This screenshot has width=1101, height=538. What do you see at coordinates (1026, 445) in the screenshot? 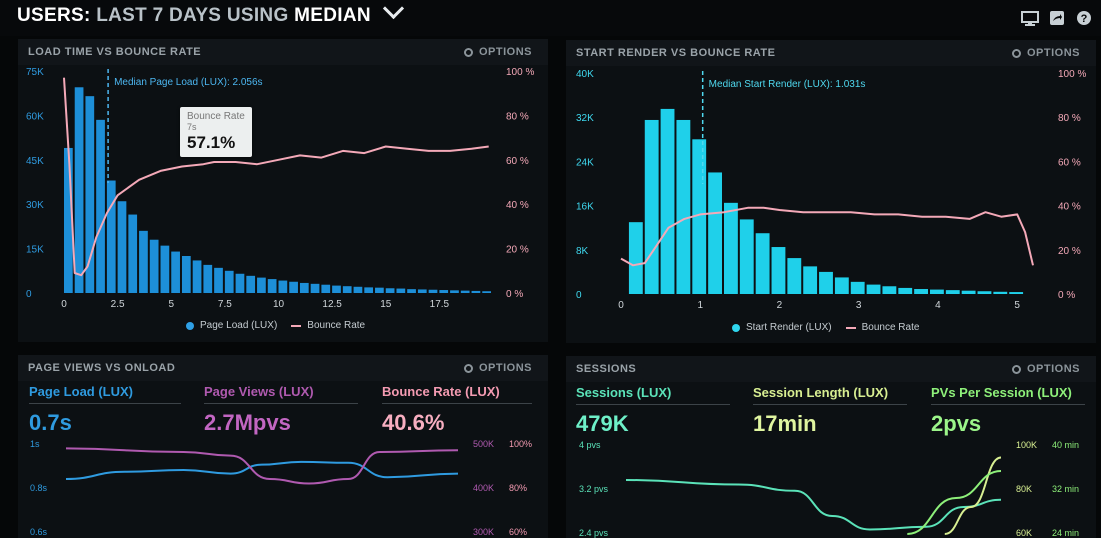
I see `y-right-tick-label: 100K` at bounding box center [1026, 445].